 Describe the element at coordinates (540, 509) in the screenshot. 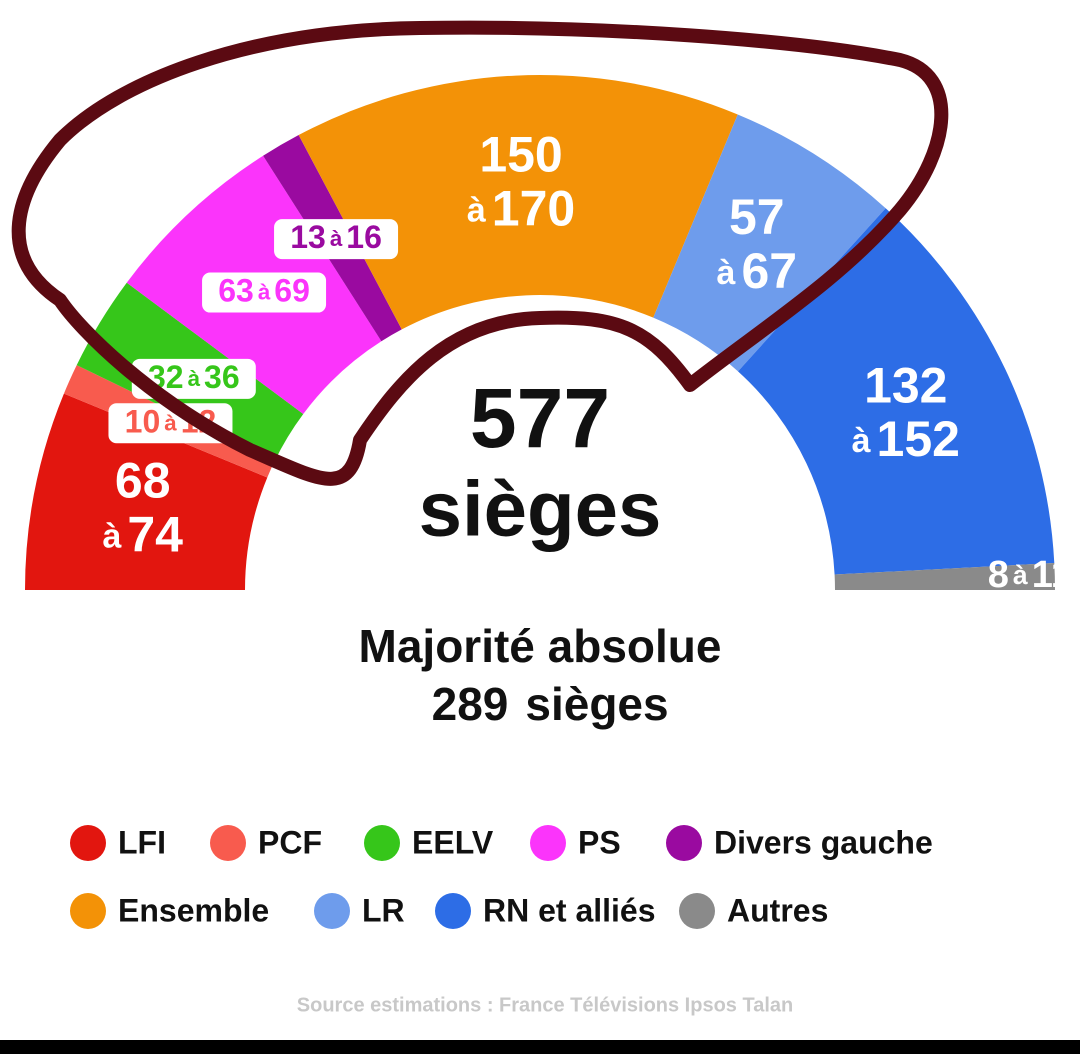

I see `total-seats-word: sièges` at that location.